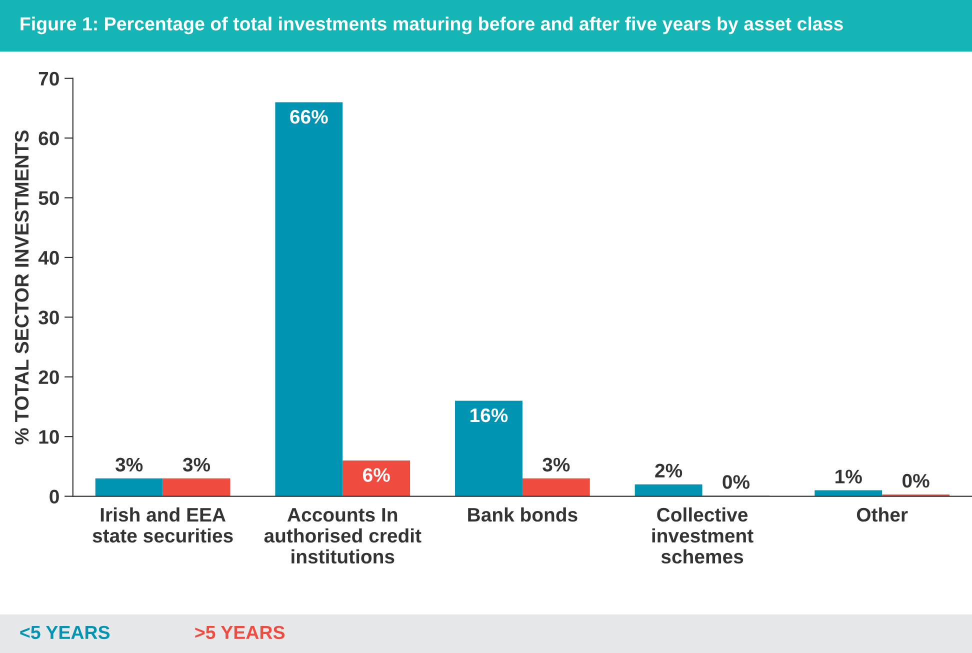  I want to click on x-tick-label: Irish and EEA state securities, so click(162, 525).